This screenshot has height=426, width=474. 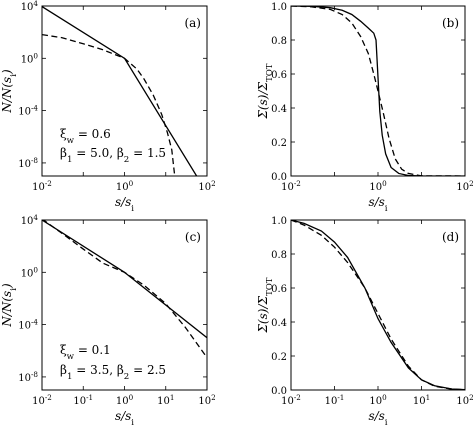 I want to click on panel-c-x-axis-label: s/si​, so click(x=124, y=417).